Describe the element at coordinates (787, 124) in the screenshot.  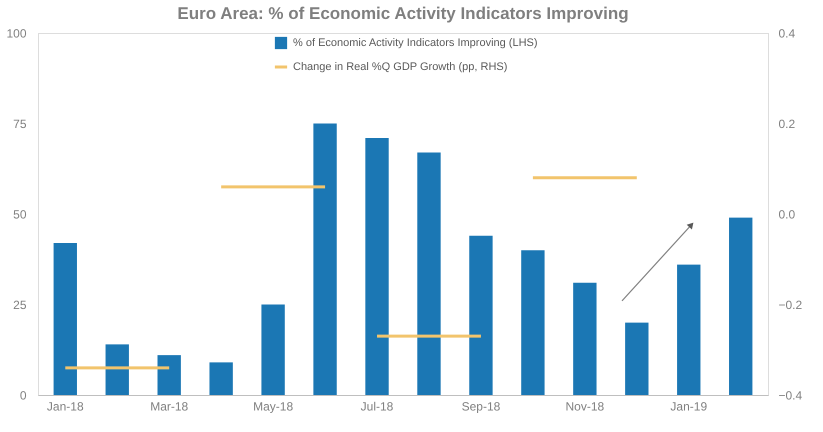
I see `y2-tick-label: 0.2` at that location.